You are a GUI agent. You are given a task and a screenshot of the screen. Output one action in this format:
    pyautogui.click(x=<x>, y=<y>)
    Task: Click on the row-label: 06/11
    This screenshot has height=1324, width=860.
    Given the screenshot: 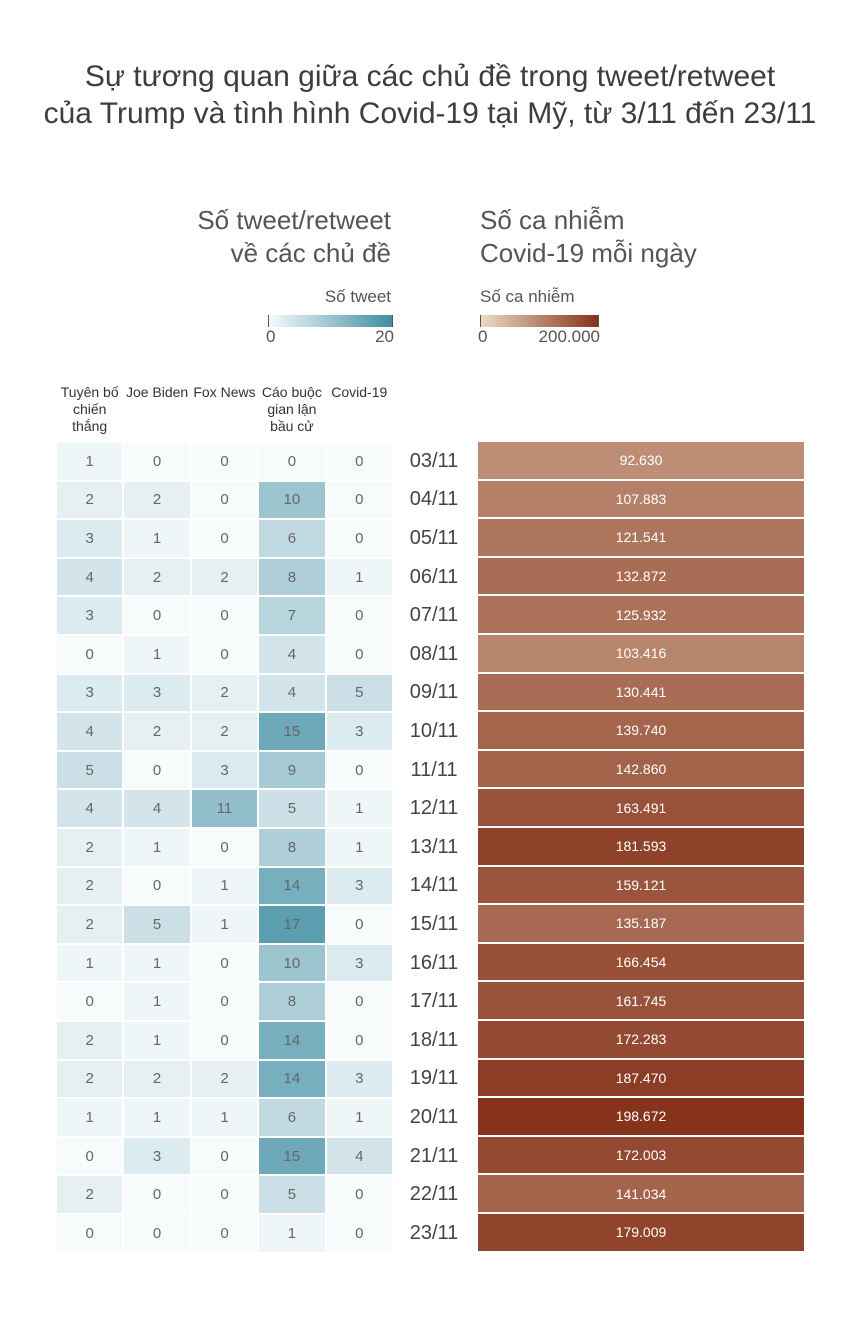 What is the action you would take?
    pyautogui.click(x=434, y=576)
    